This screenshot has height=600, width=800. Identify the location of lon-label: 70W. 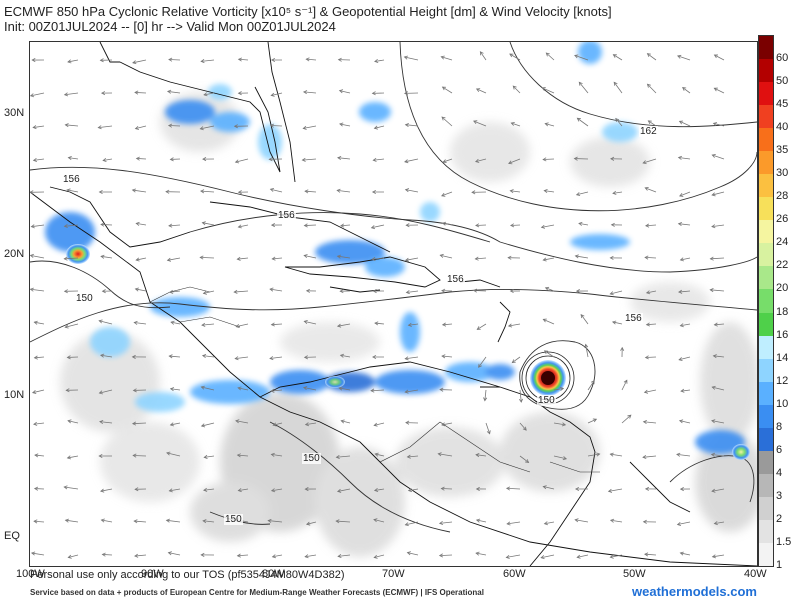
(393, 574).